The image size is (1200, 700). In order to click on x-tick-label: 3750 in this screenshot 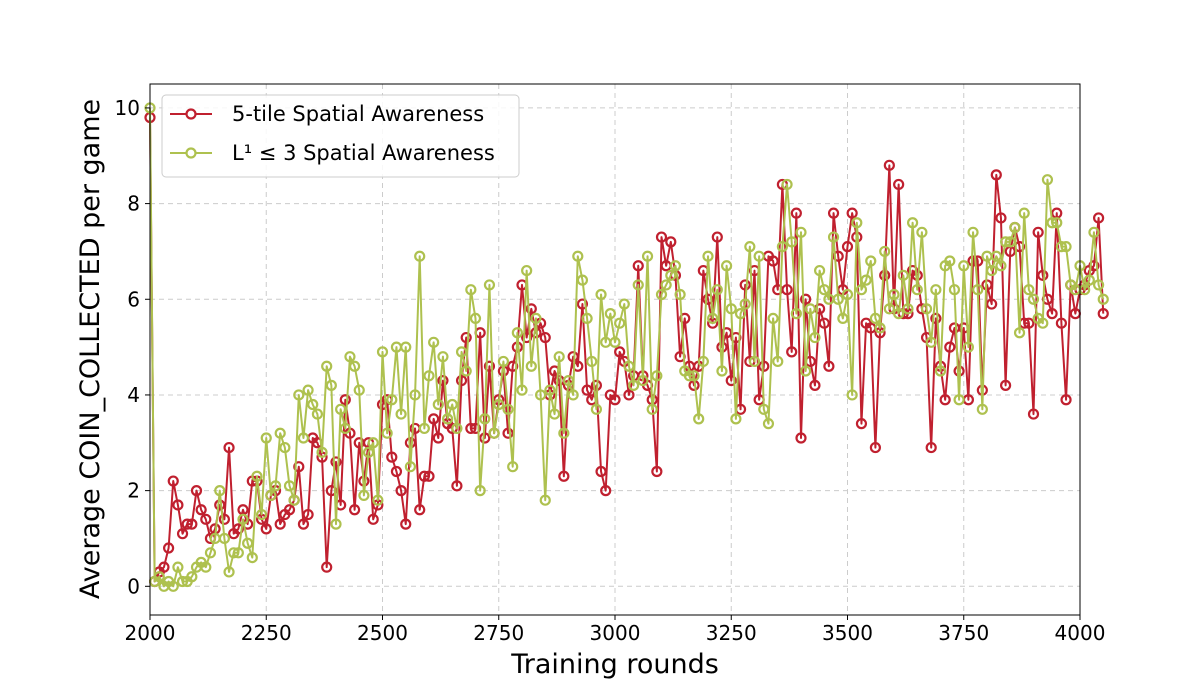, I will do `click(963, 633)`.